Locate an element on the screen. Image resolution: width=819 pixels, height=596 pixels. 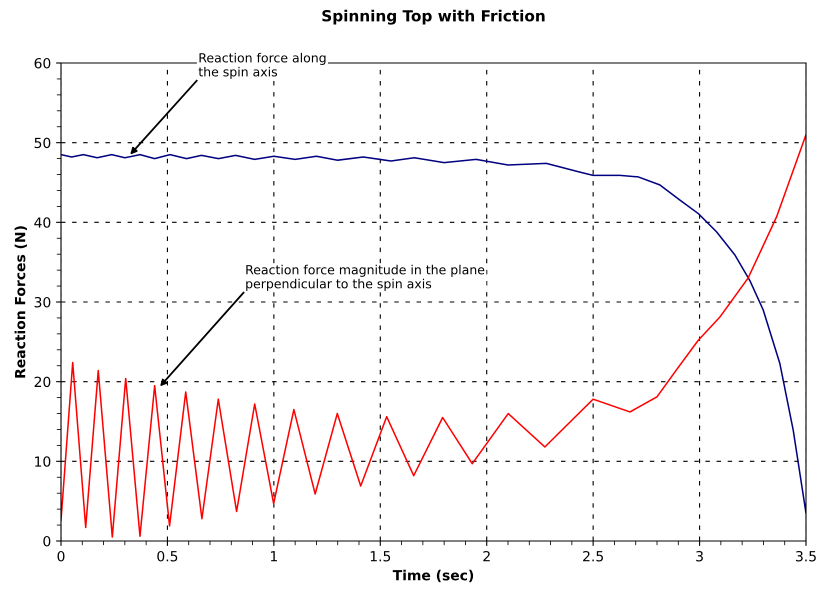
y-tick-label: 60 is located at coordinates (42, 63).